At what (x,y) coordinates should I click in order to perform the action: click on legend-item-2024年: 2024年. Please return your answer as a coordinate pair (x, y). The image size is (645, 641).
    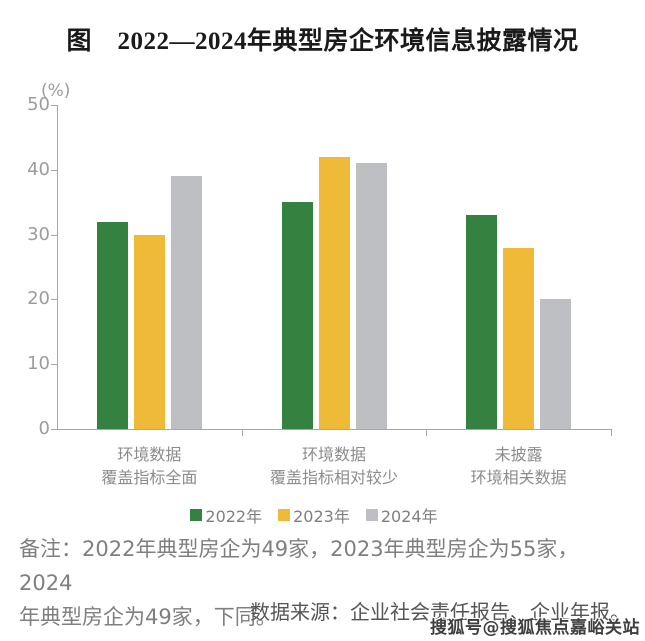
    Looking at the image, I should click on (401, 515).